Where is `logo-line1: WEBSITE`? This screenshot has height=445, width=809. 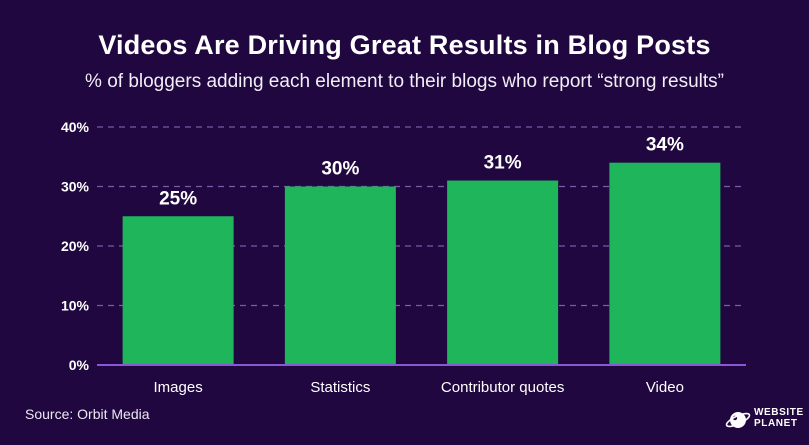 logo-line1: WEBSITE is located at coordinates (779, 412).